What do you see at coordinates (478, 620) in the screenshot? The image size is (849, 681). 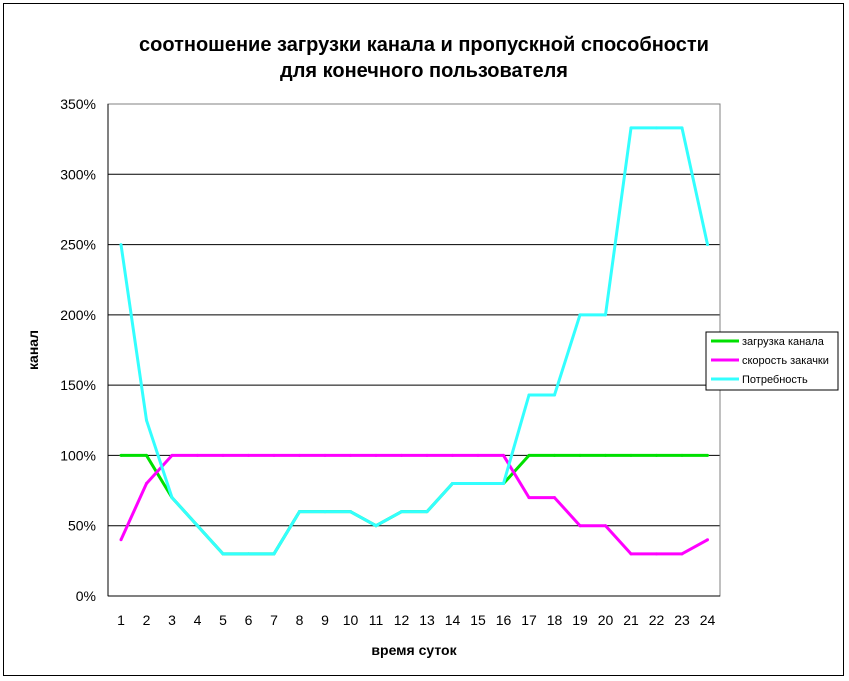 I see `x-tick-label: 15` at bounding box center [478, 620].